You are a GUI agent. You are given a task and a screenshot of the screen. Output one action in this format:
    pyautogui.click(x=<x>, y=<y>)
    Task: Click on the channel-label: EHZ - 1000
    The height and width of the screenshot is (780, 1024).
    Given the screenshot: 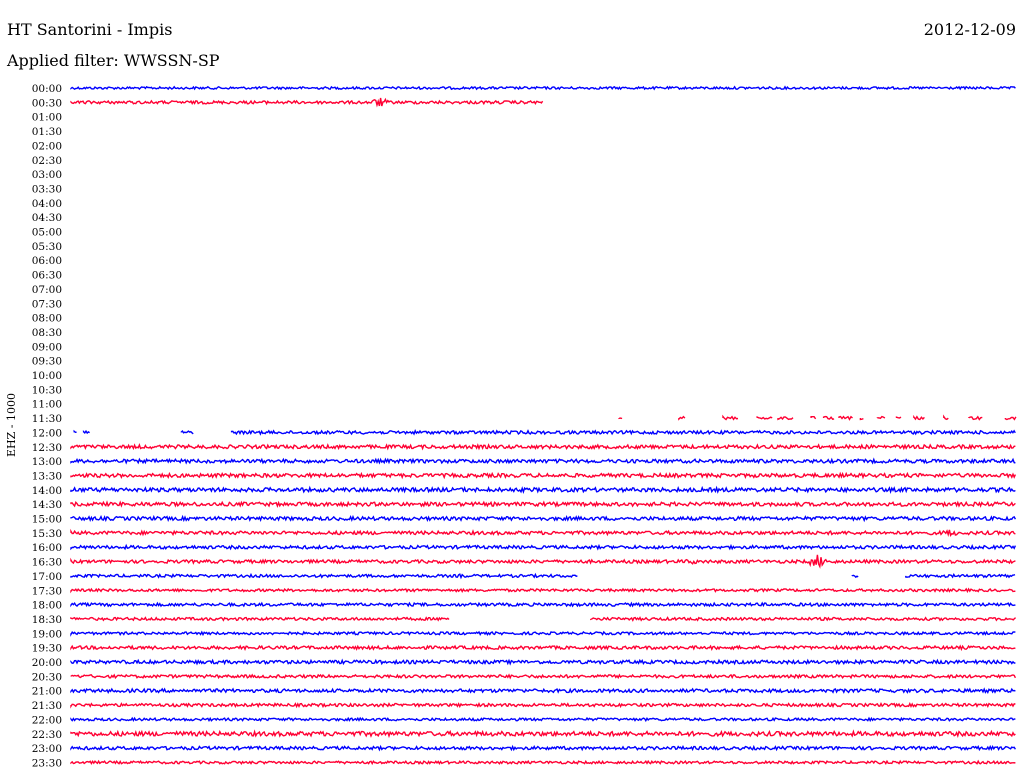 What is the action you would take?
    pyautogui.click(x=11, y=425)
    